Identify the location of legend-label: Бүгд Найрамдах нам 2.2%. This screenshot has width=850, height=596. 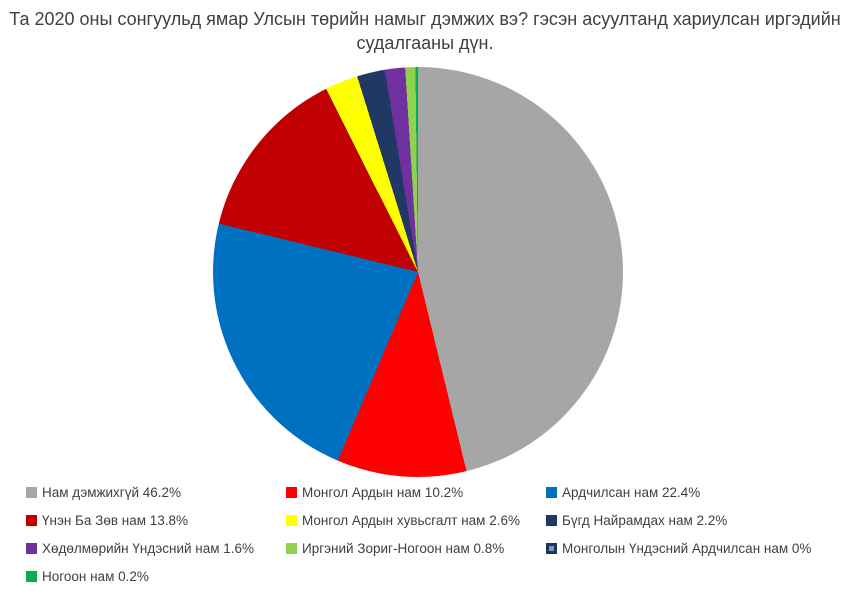
(645, 520).